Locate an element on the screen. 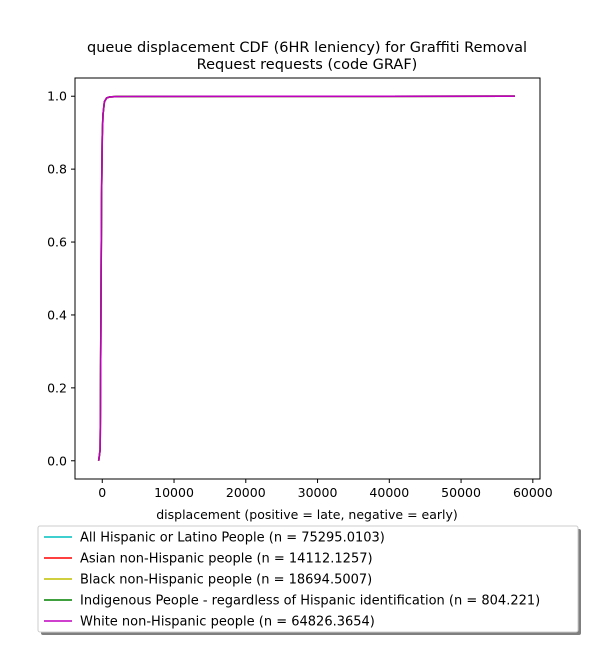  y-tick-label: 0.6 is located at coordinates (57, 242).